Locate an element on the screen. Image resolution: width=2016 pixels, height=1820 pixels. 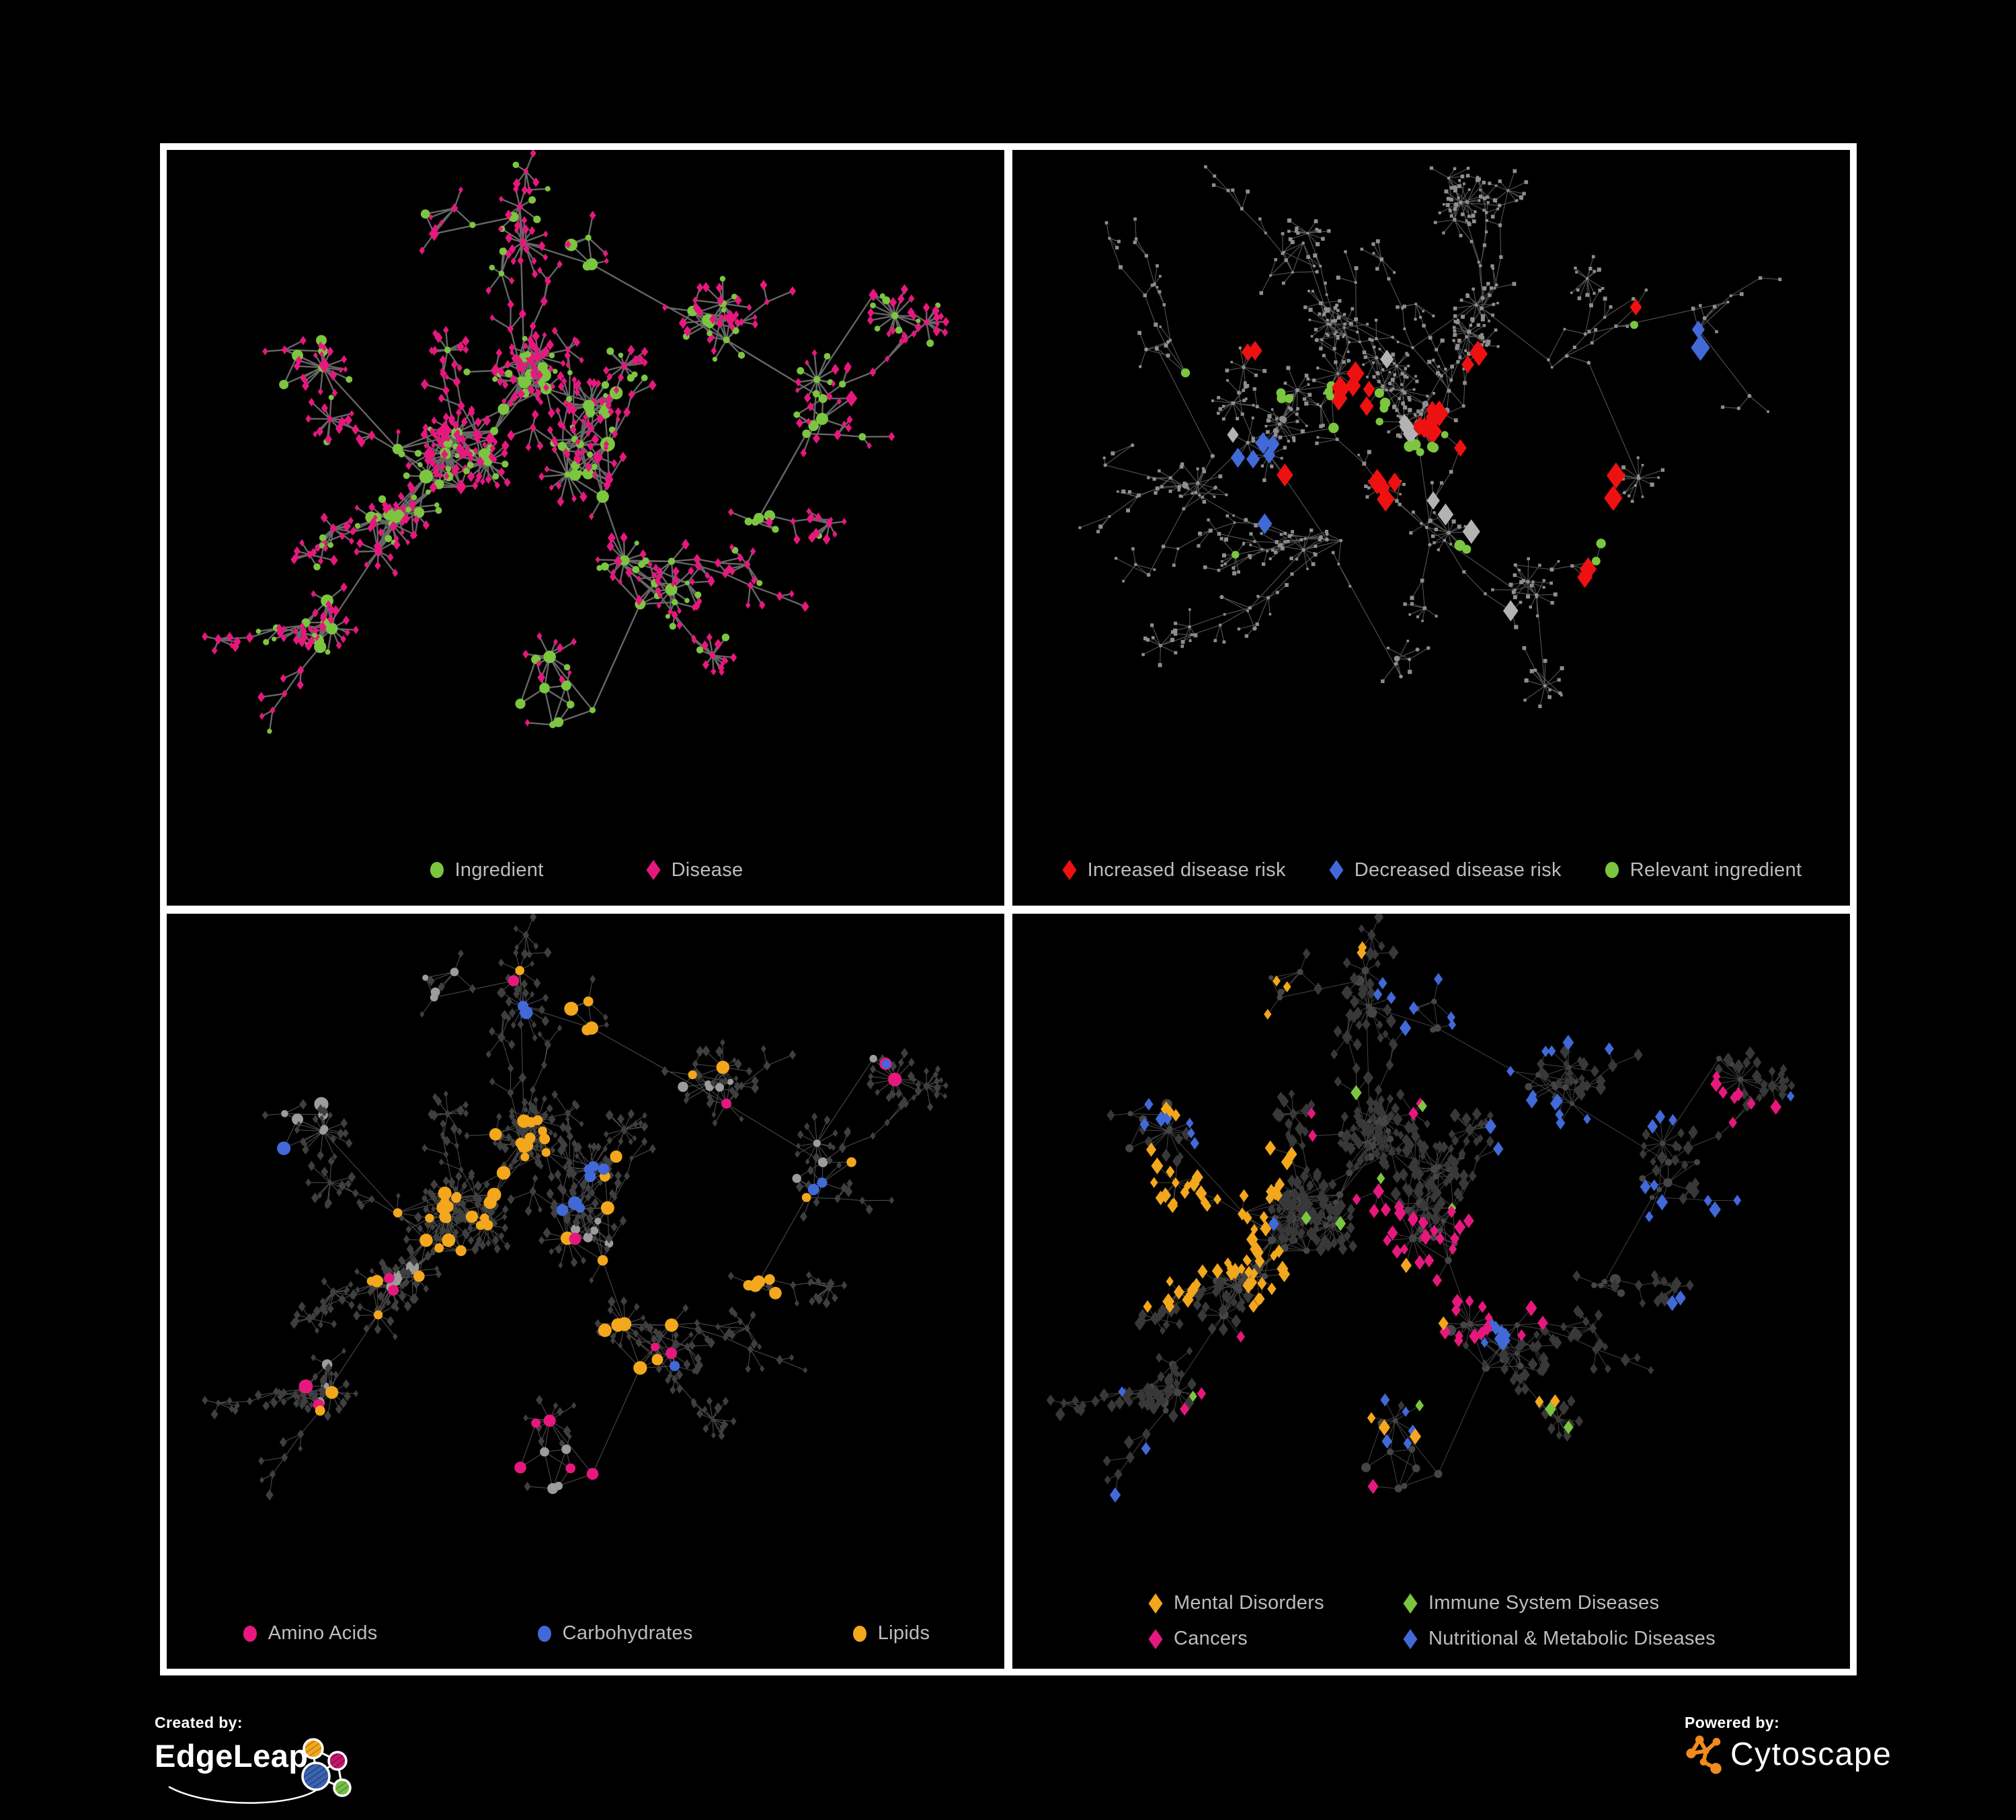
legend-label-disease: Disease is located at coordinates (707, 870).